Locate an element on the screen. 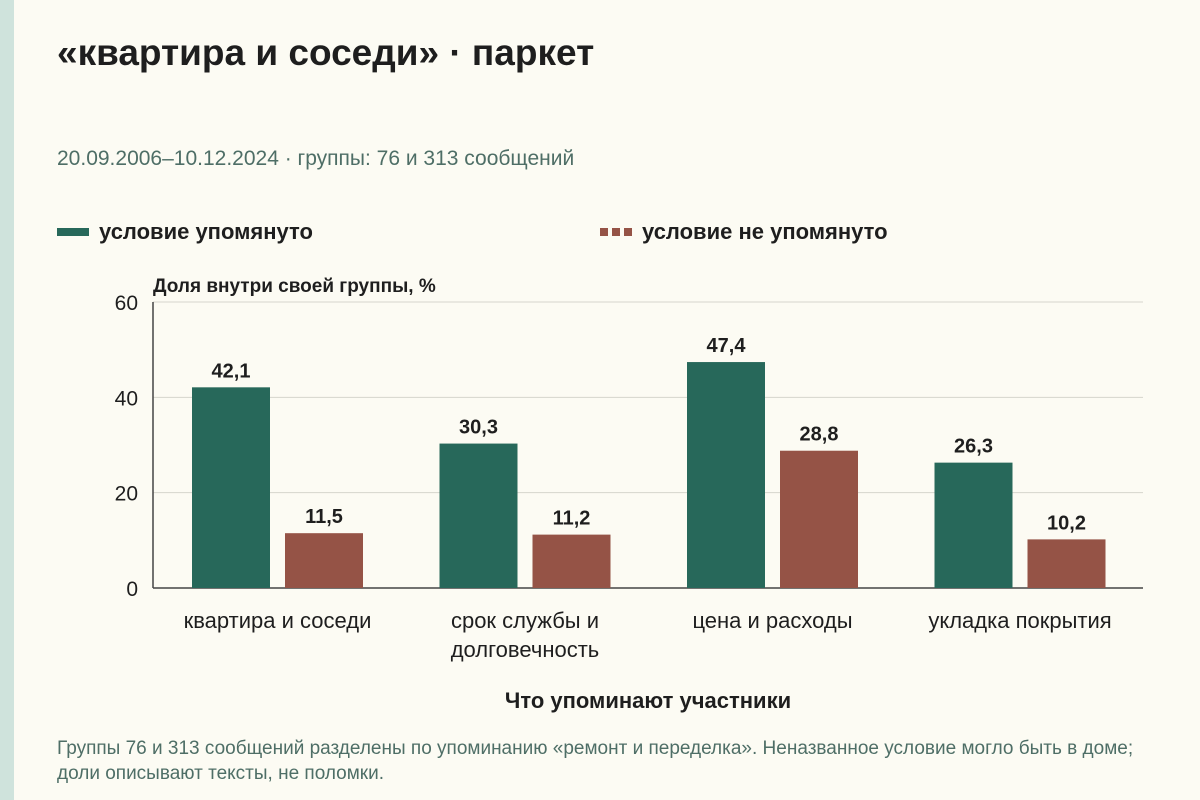  y-tick-label: 20 is located at coordinates (126, 494).